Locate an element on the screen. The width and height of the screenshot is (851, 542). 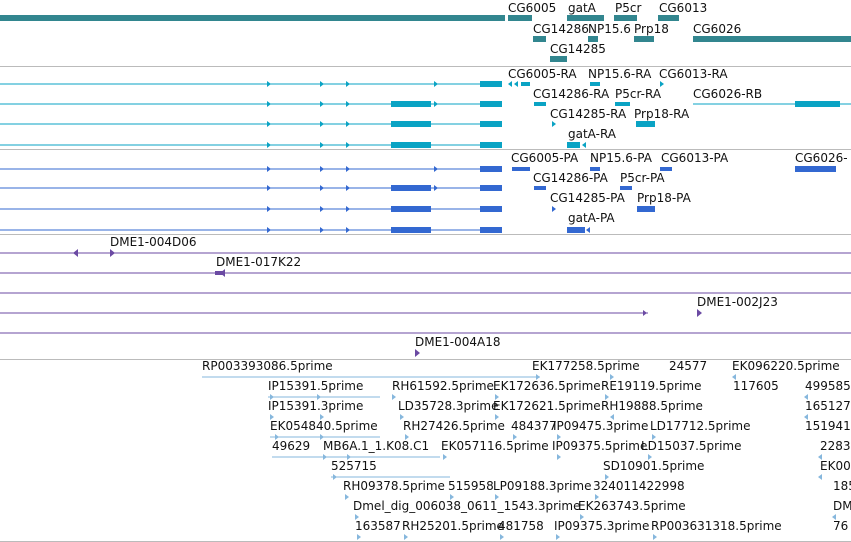
gene-label: P5cr is located at coordinates (628, 8).